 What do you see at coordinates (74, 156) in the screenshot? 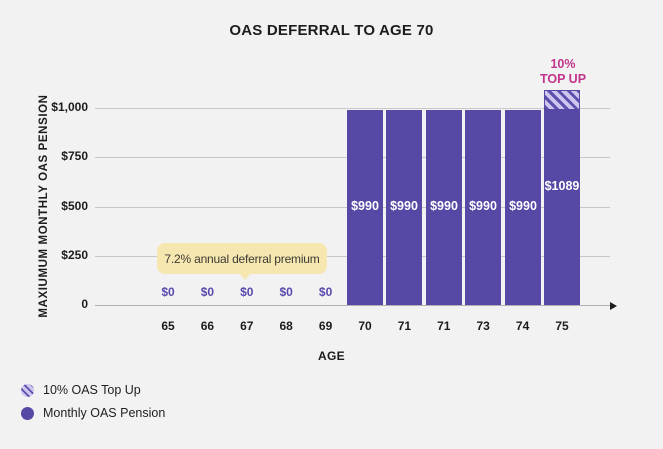
I see `y-tick-label: $750` at bounding box center [74, 156].